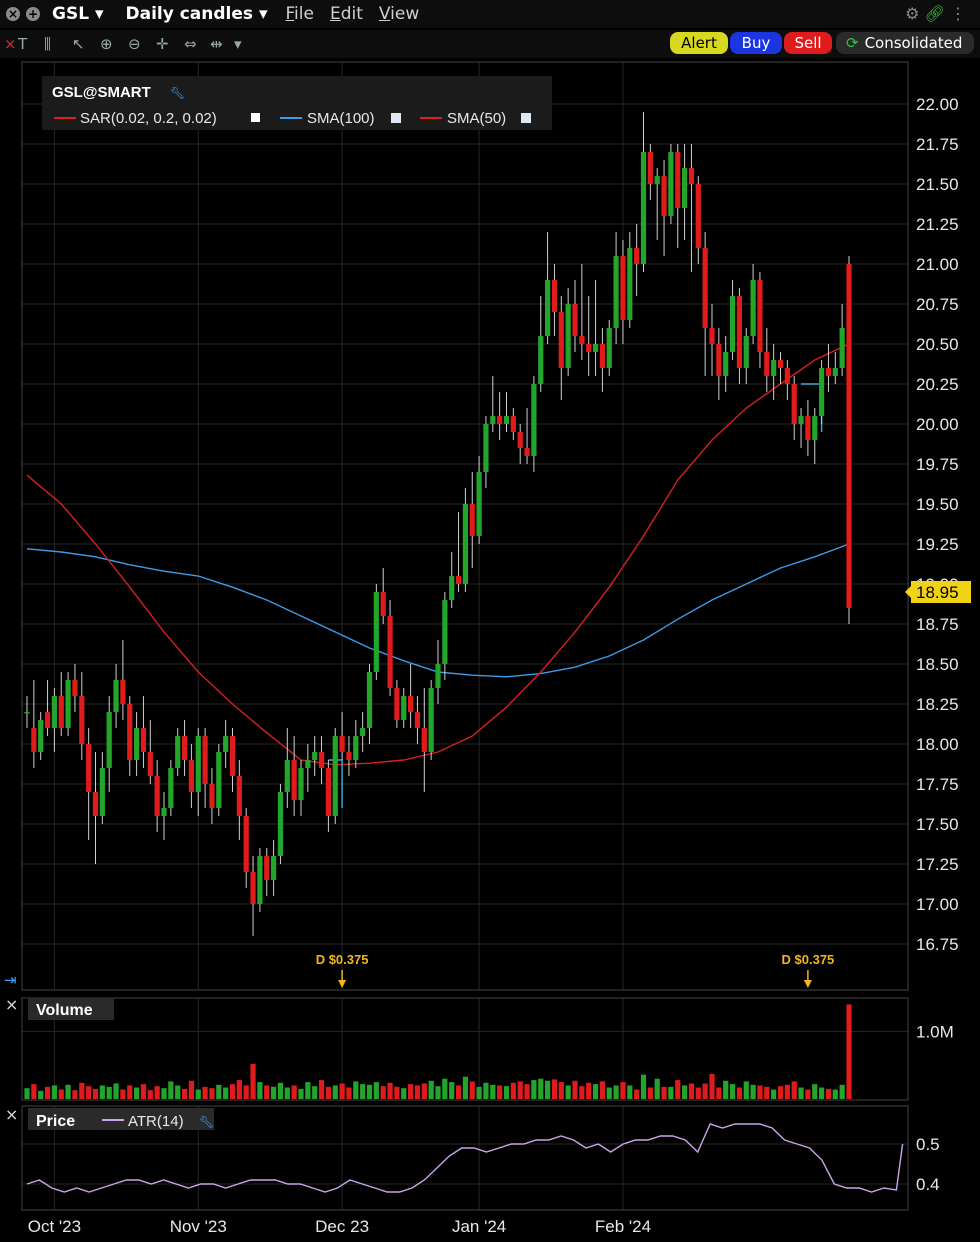  I want to click on add-window-icon: +, so click(33, 14).